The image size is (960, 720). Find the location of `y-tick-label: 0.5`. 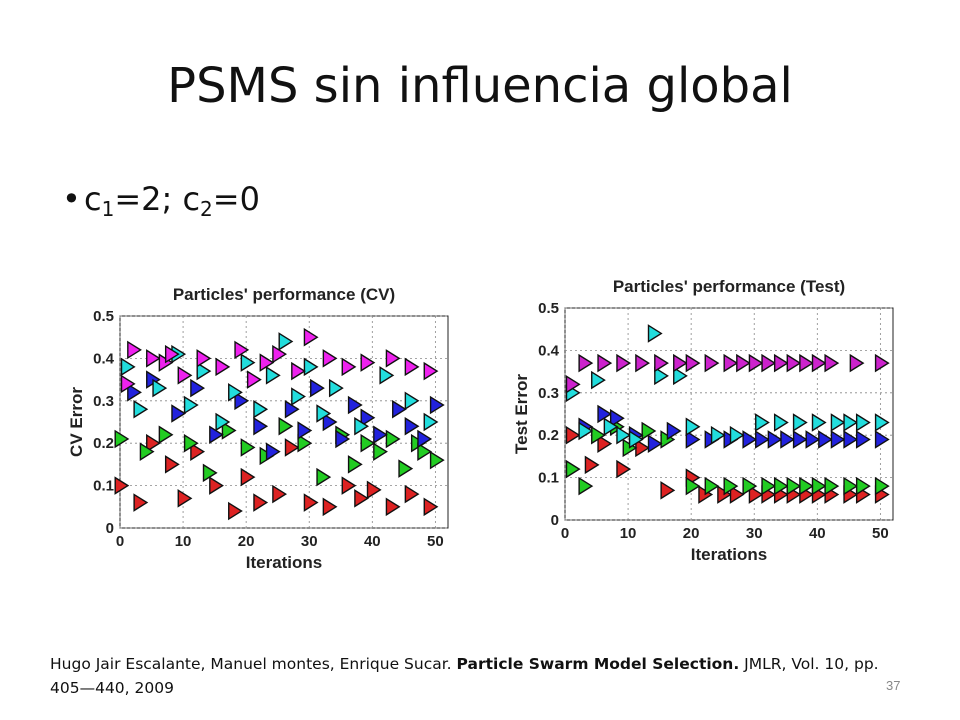

y-tick-label: 0.5 is located at coordinates (548, 308).